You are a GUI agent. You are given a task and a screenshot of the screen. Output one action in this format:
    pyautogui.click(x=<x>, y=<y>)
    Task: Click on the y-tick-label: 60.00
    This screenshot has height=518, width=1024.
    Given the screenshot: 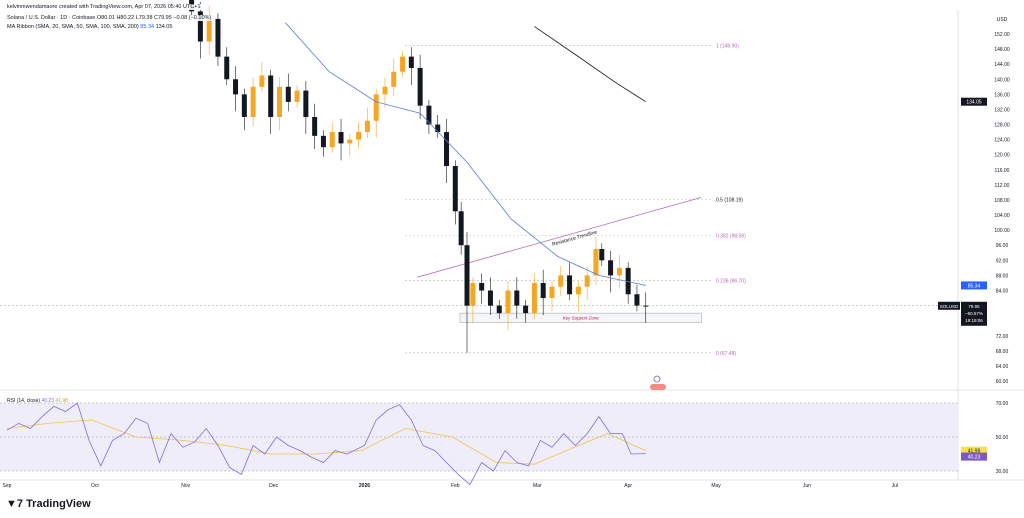 What is the action you would take?
    pyautogui.click(x=1002, y=382)
    